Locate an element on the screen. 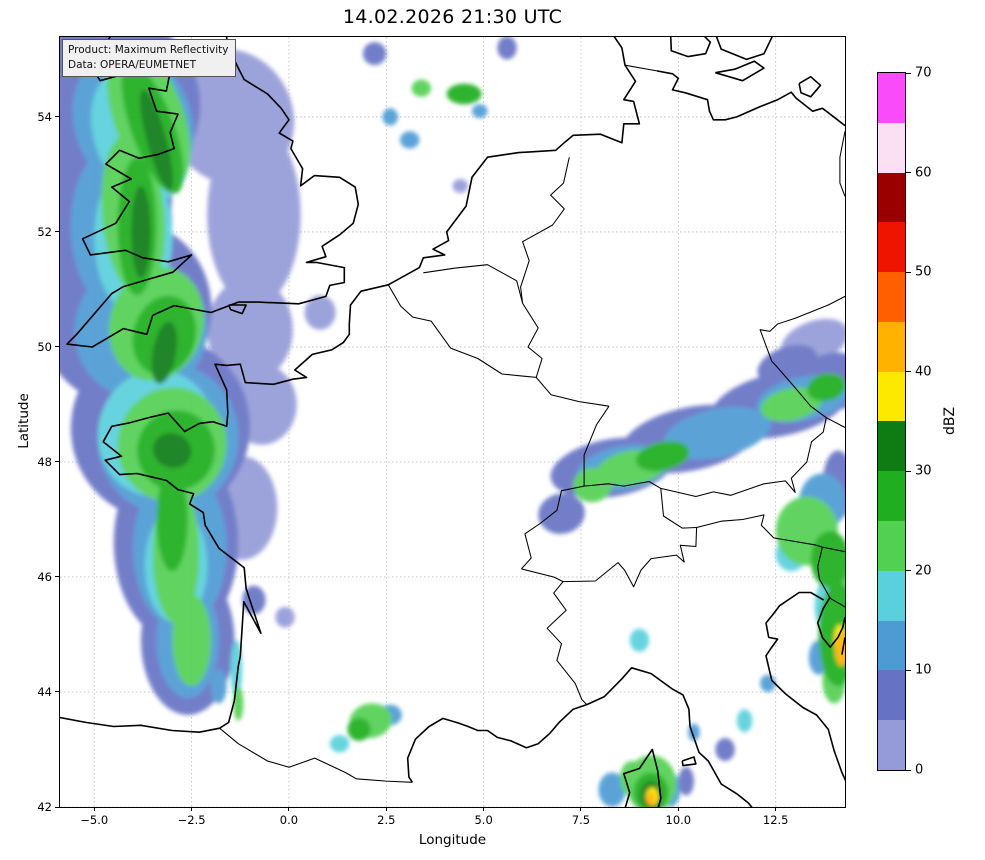 The height and width of the screenshot is (860, 985). border-at-it is located at coordinates (759, 531).